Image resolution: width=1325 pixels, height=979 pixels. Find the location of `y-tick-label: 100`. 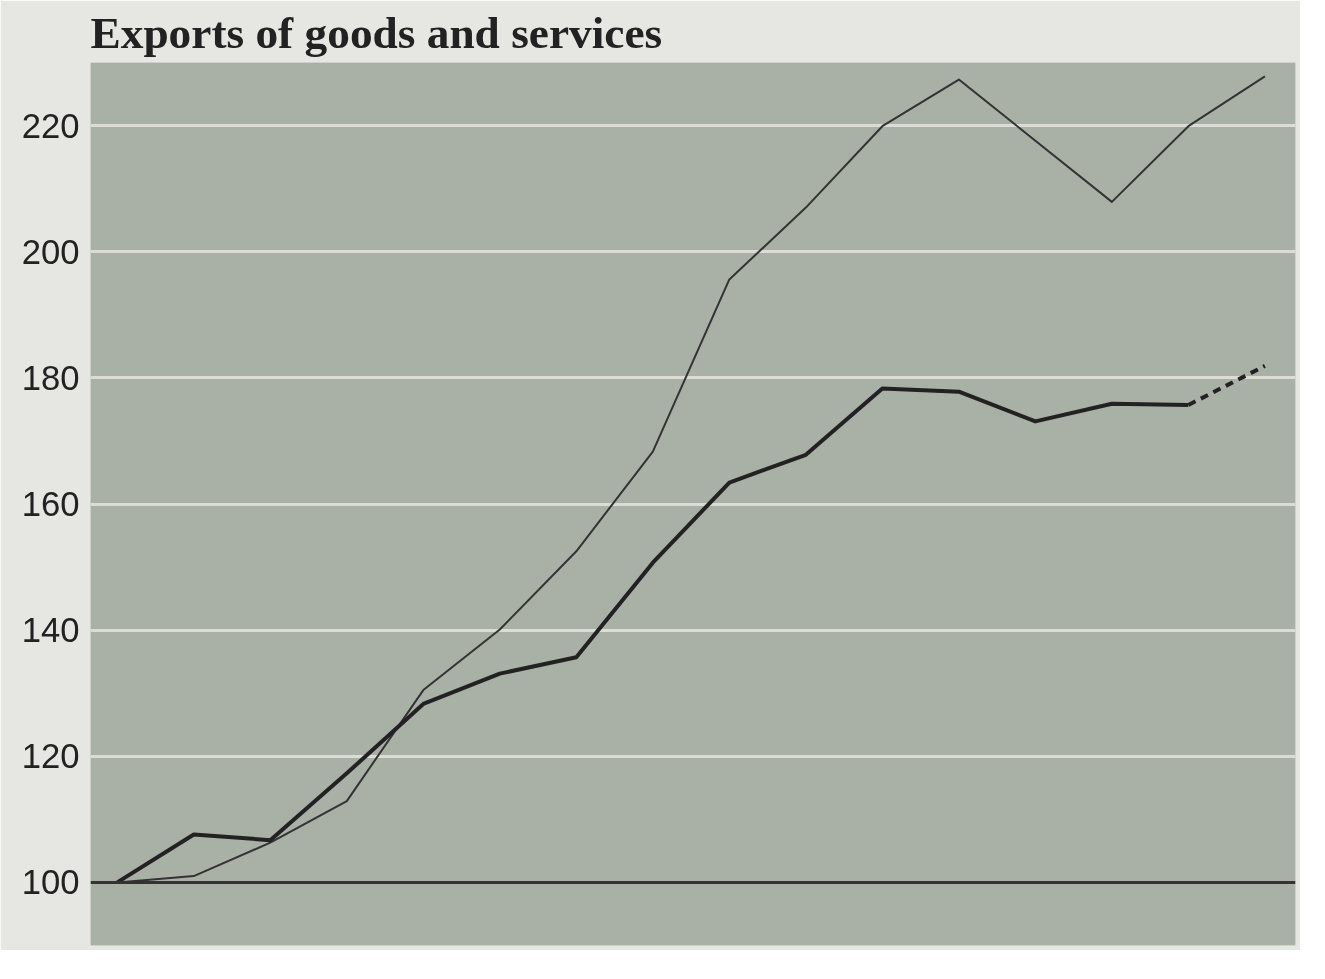

y-tick-label: 100 is located at coordinates (50, 882).